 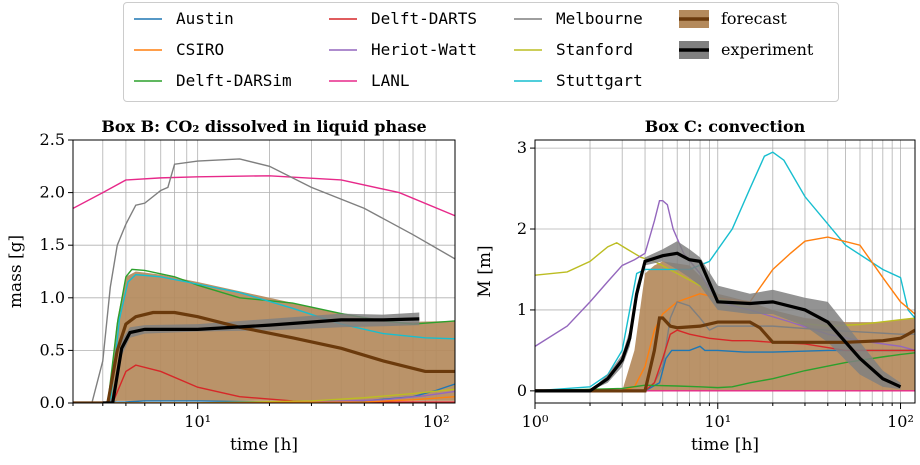 I want to click on legend-item-stanford: Stanford, so click(x=573, y=49).